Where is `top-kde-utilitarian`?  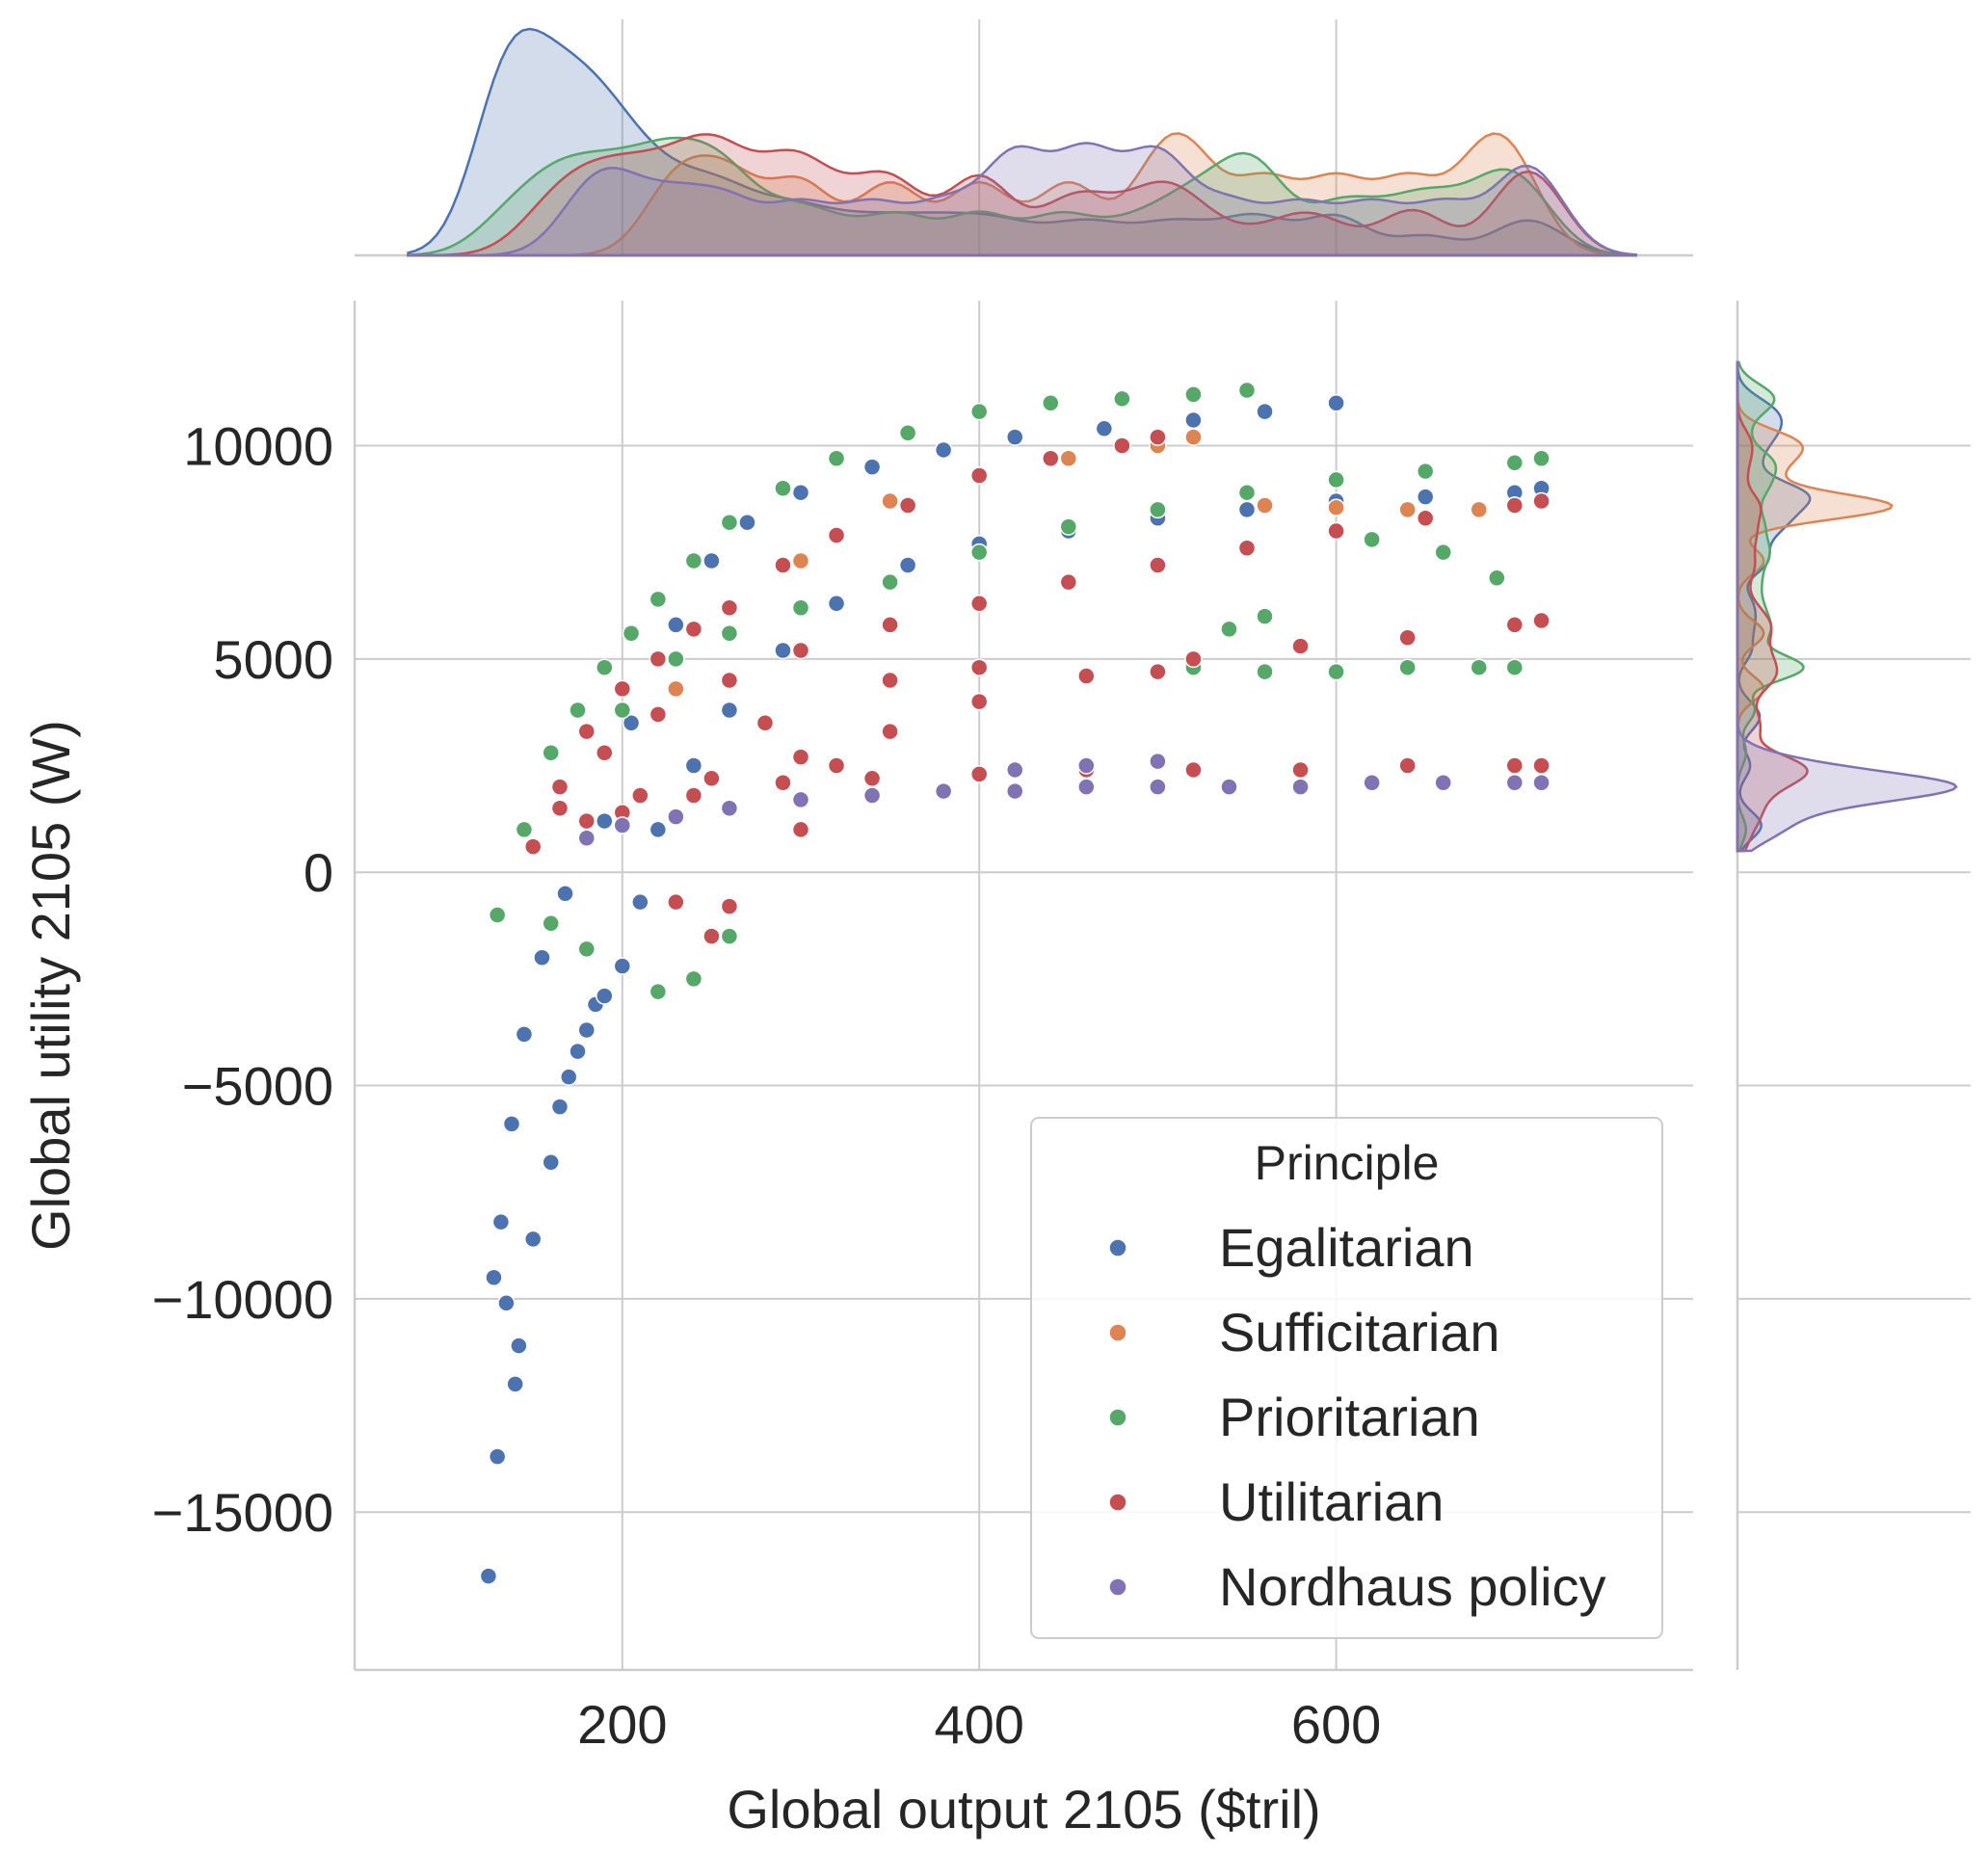
top-kde-utilitarian is located at coordinates (1022, 195).